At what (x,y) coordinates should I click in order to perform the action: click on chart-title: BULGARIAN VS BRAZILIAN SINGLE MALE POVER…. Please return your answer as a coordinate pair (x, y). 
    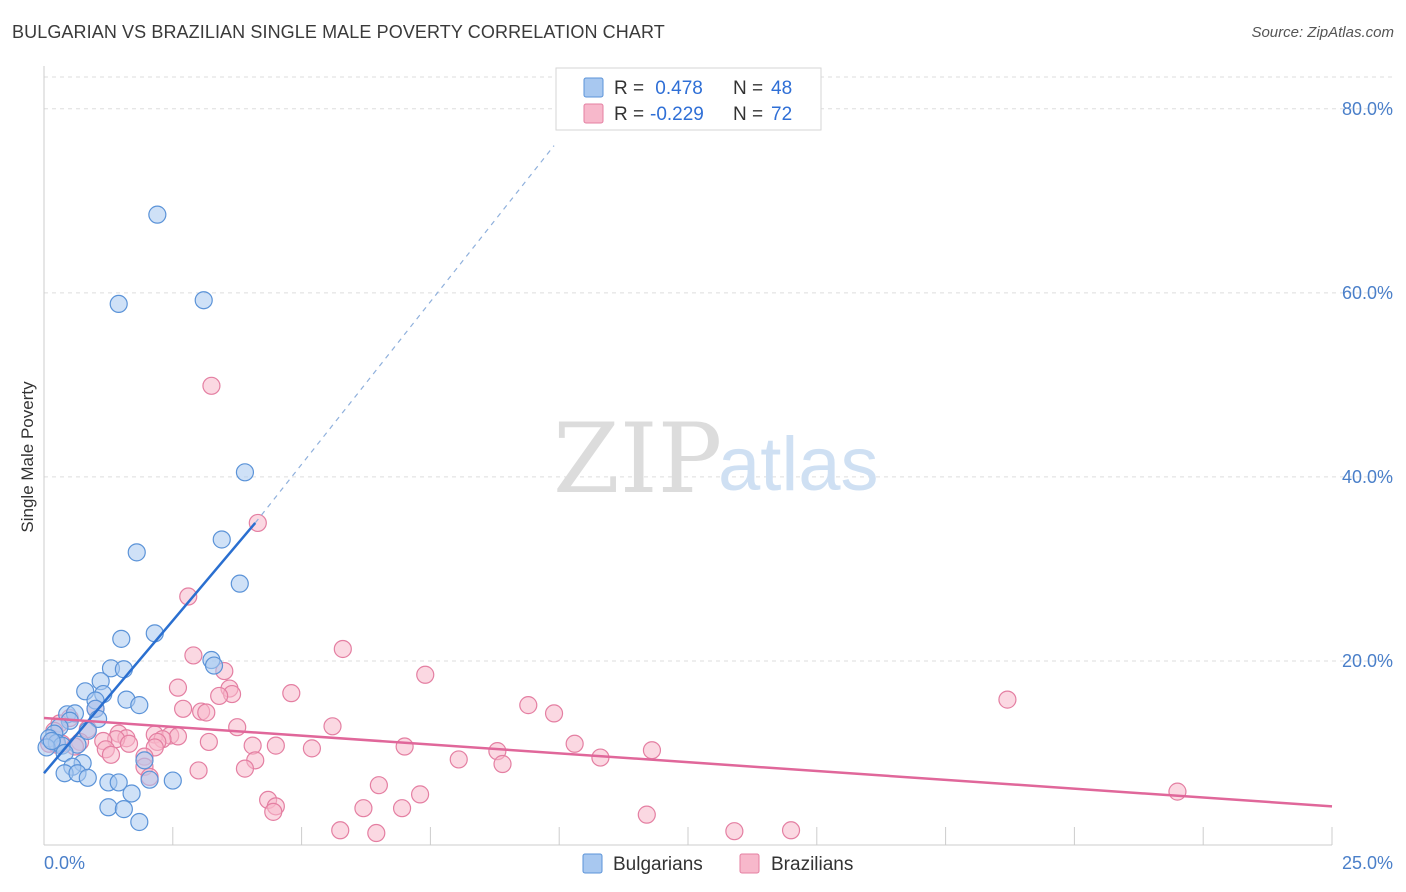
    Looking at the image, I should click on (338, 32).